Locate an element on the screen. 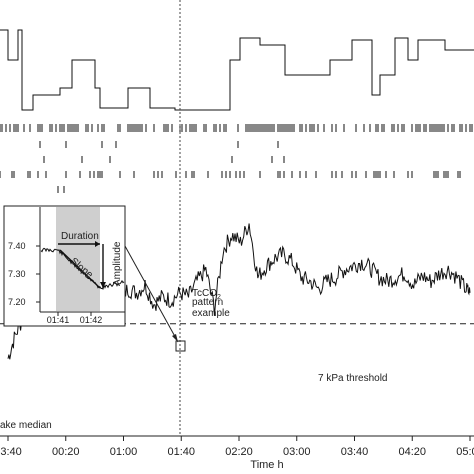  pattern-annotation: TcCO2 pattern example is located at coordinates (211, 303).